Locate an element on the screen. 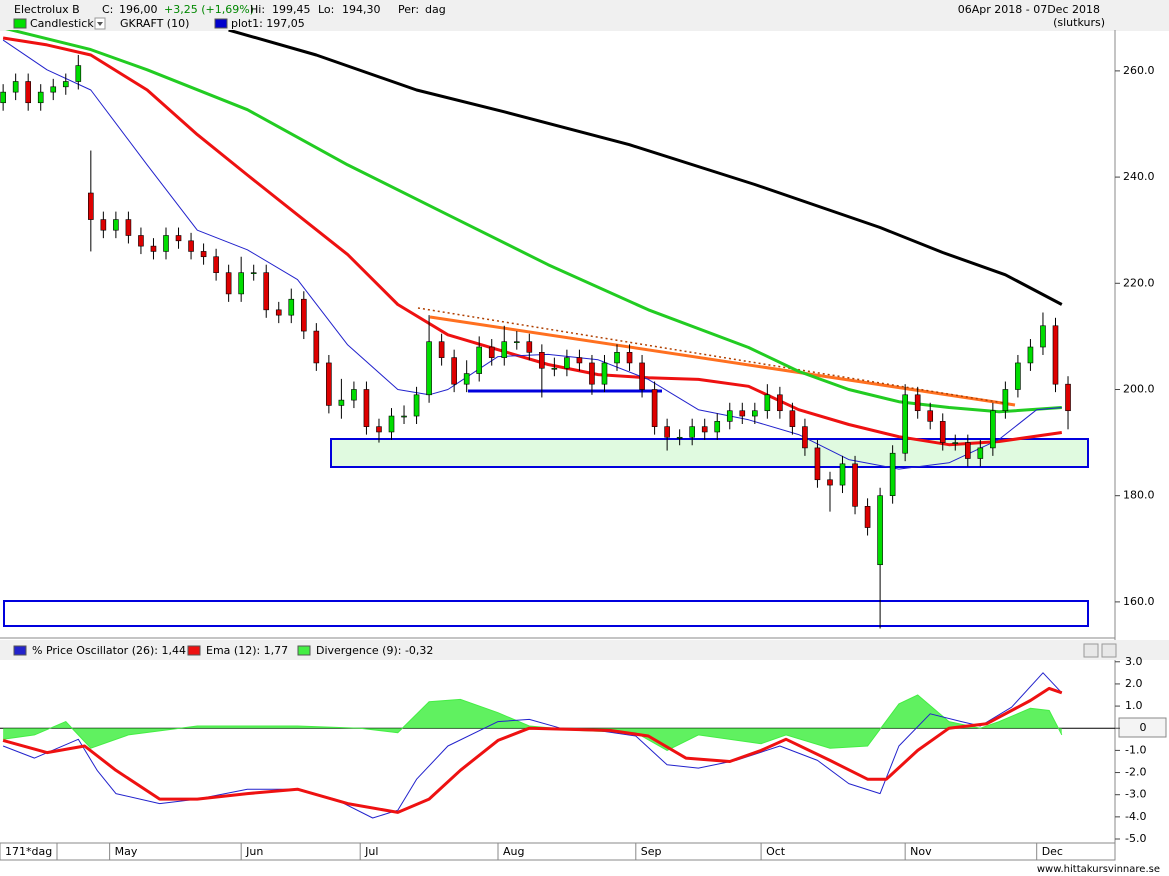 The height and width of the screenshot is (876, 1169). close-value: 196,00 is located at coordinates (138, 9).